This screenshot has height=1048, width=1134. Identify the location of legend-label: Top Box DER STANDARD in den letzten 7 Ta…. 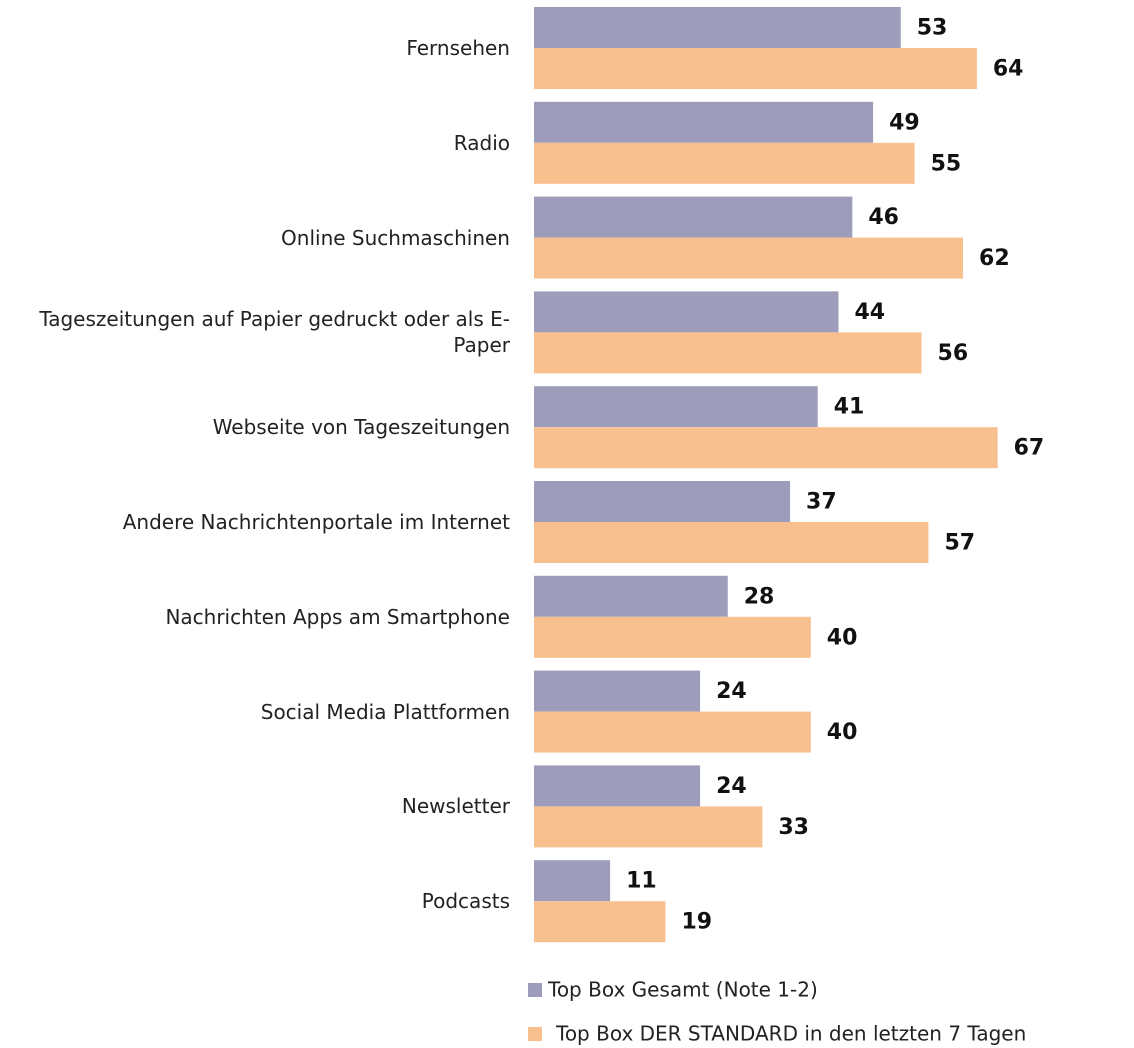
(790, 1034).